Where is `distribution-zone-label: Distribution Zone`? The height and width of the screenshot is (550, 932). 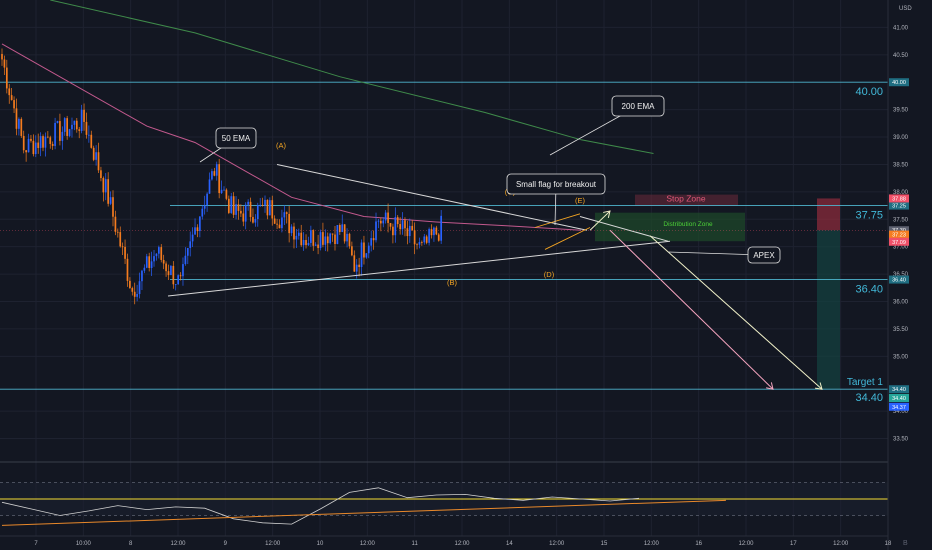 distribution-zone-label: Distribution Zone is located at coordinates (688, 224).